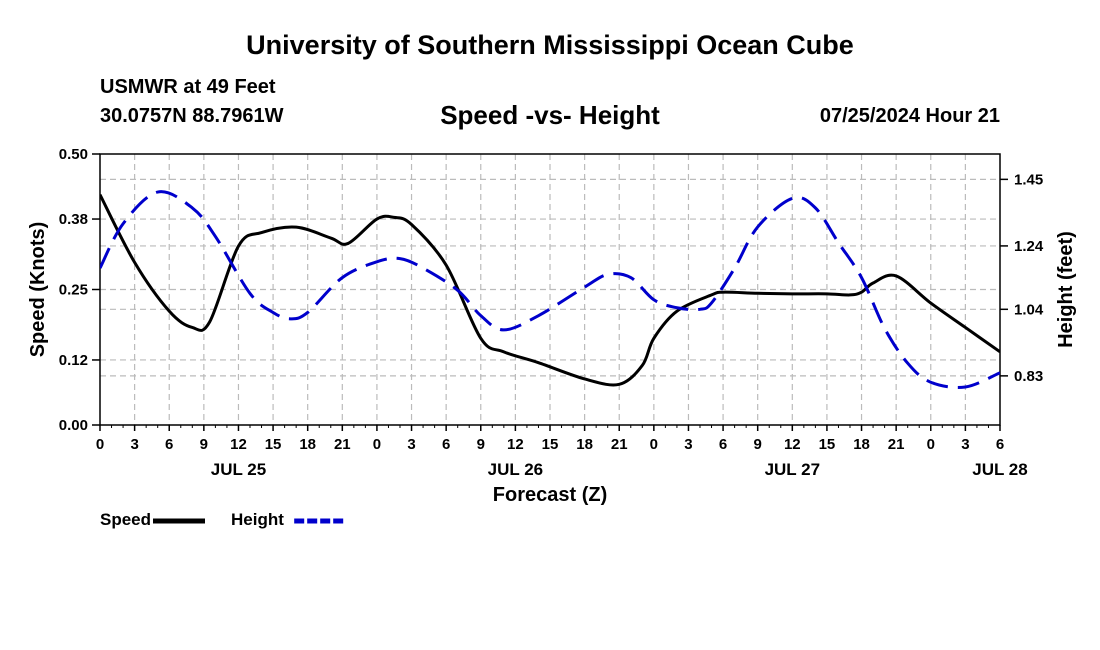 The height and width of the screenshot is (650, 1100). Describe the element at coordinates (550, 115) in the screenshot. I see `chart-subtitle: Speed -vs- Height` at that location.